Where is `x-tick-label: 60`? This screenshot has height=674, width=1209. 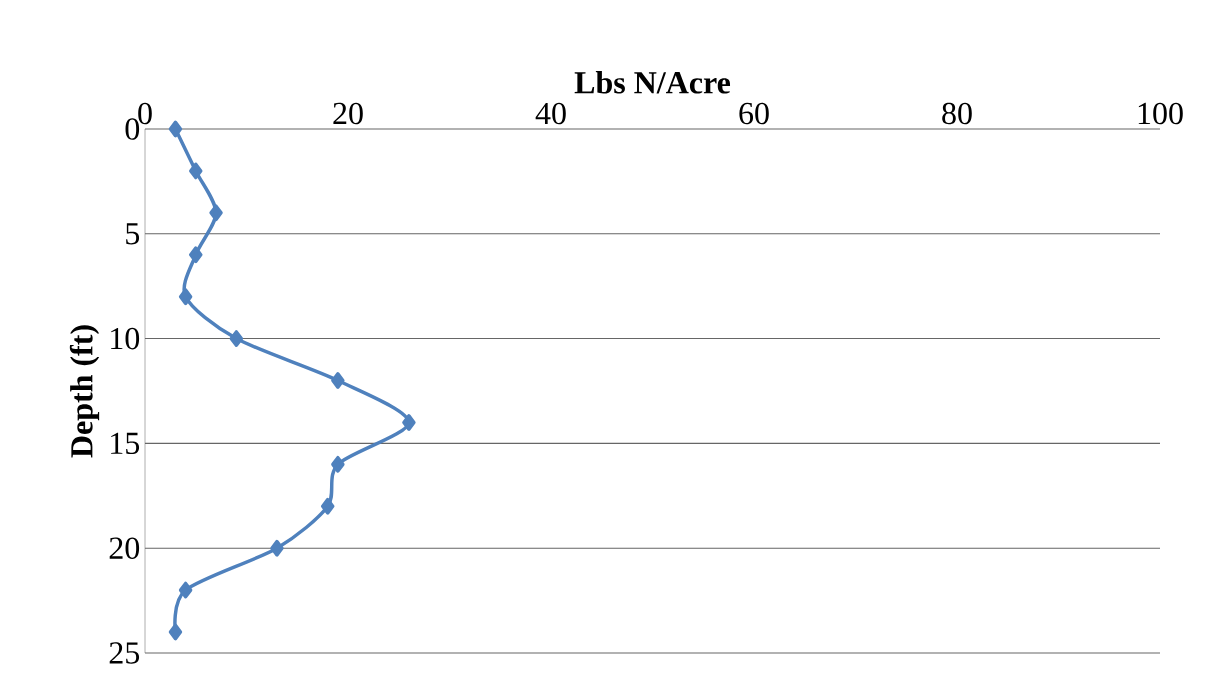
x-tick-label: 60 is located at coordinates (754, 113).